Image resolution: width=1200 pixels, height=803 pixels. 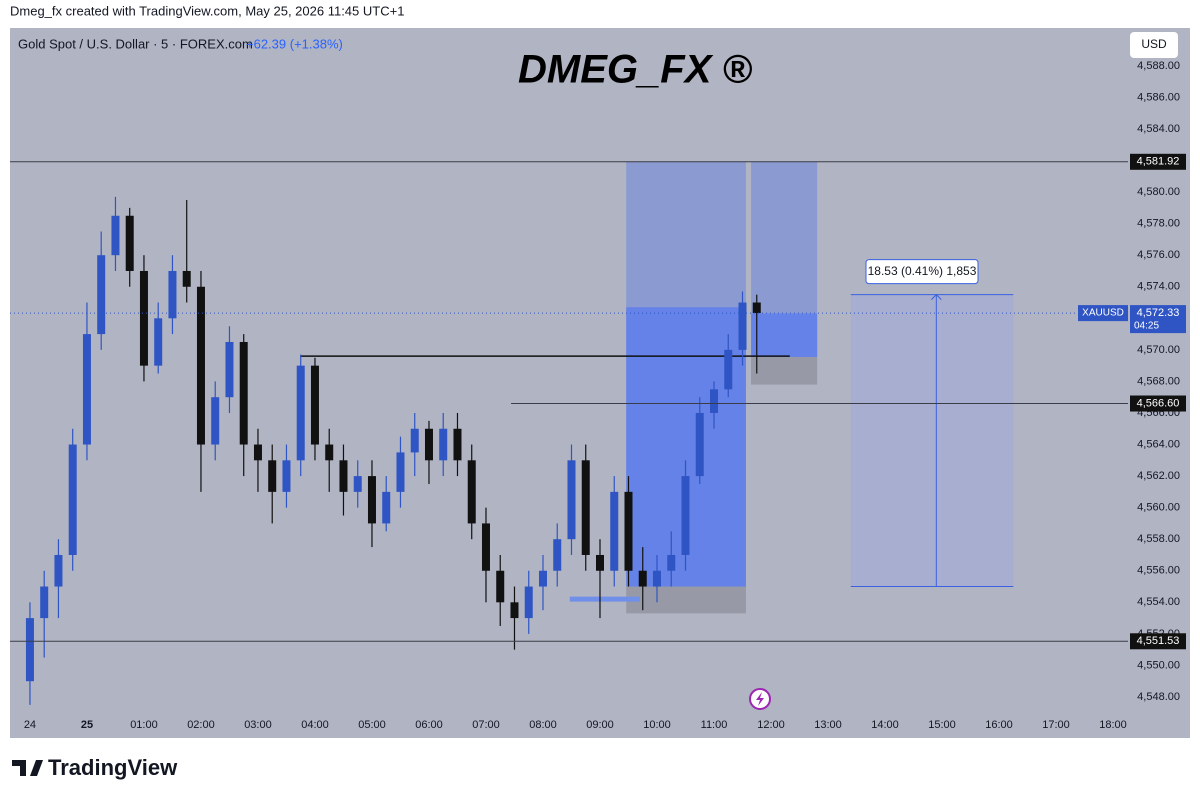 What do you see at coordinates (1158, 224) in the screenshot?
I see `y-tick-label: 4,578.00` at bounding box center [1158, 224].